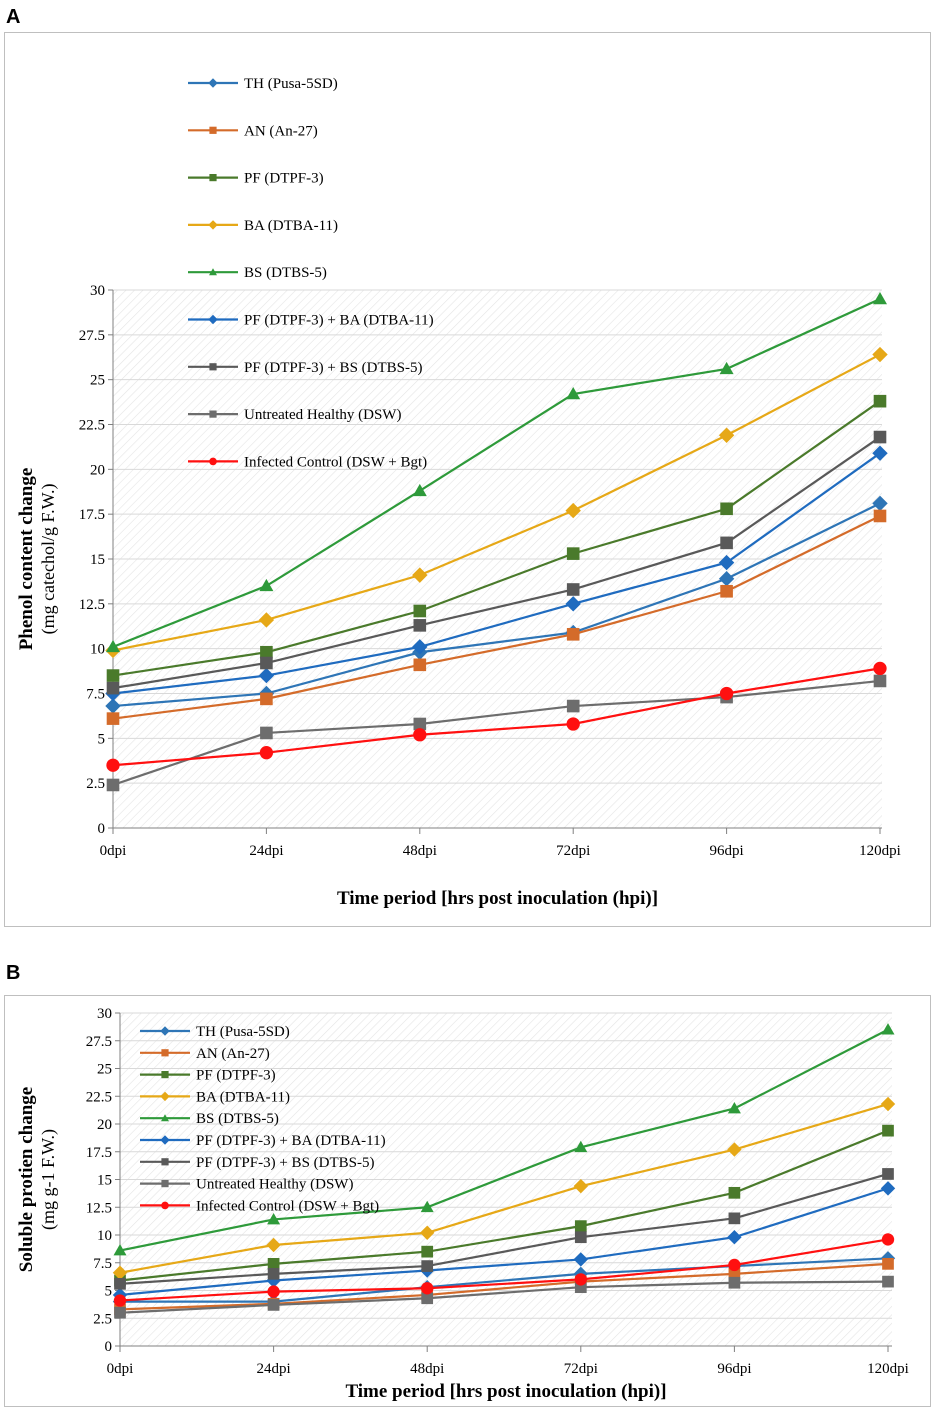 This screenshot has width=935, height=1413. Describe the element at coordinates (291, 1141) in the screenshot. I see `b-legend-label: PF (DTPF-3) + BA (DTBA-11)` at that location.